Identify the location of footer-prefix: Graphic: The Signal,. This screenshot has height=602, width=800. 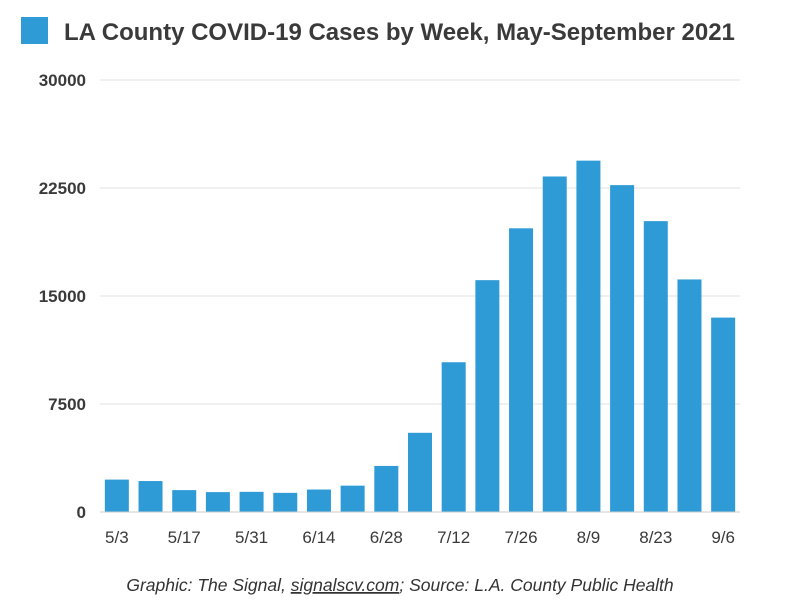
(208, 585).